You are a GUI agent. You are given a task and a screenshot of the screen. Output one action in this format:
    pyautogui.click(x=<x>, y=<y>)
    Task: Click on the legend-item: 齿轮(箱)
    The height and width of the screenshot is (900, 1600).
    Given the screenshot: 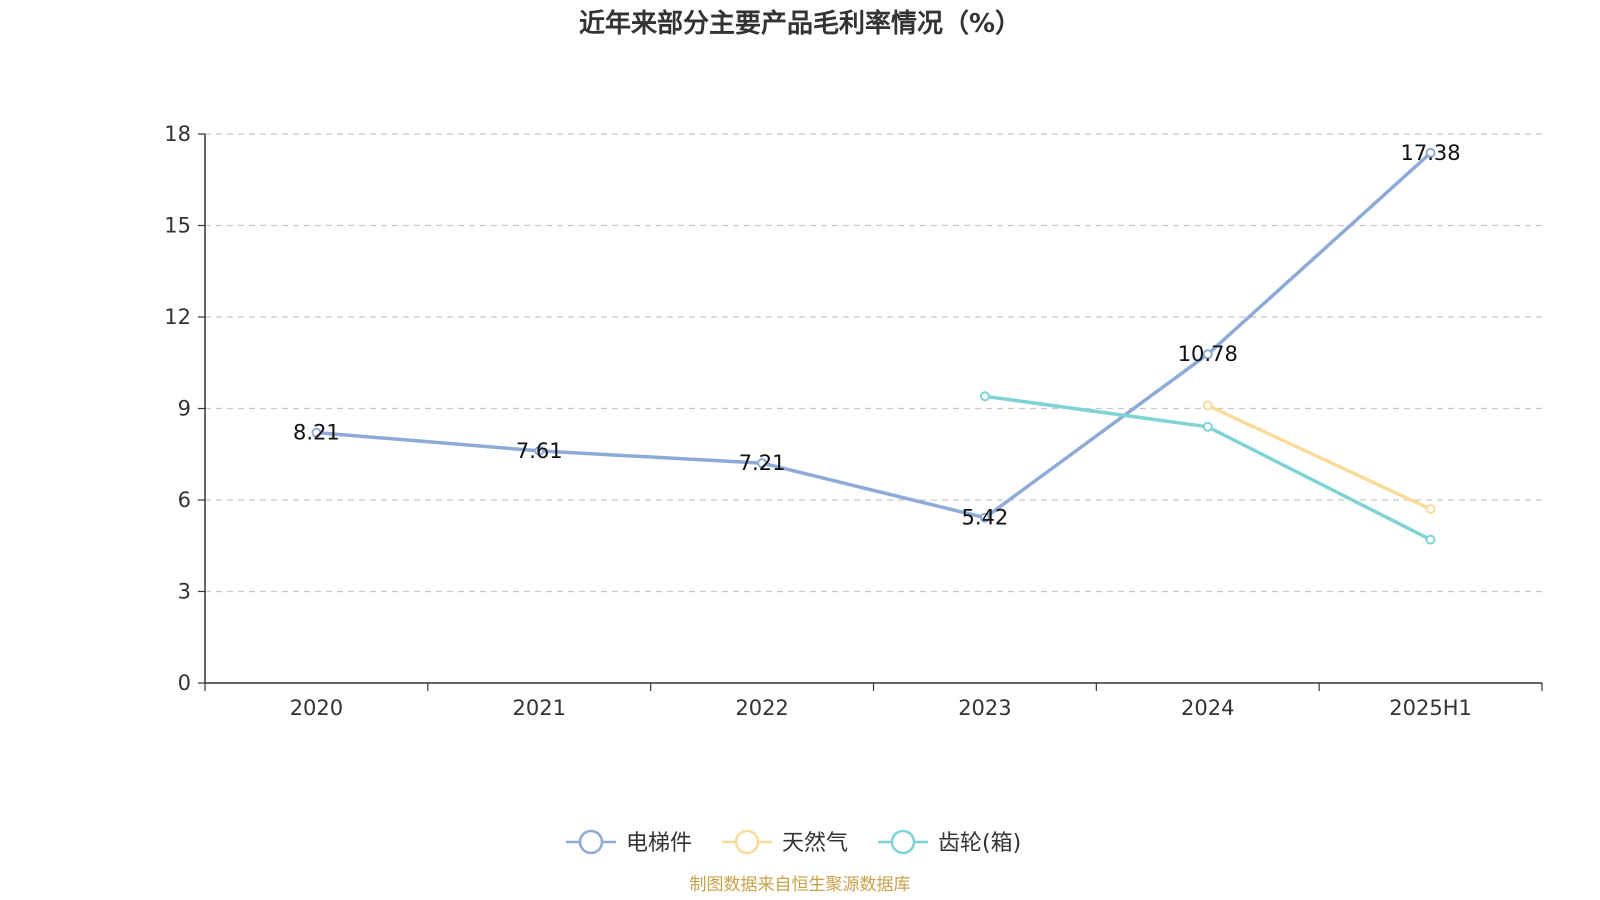 What is the action you would take?
    pyautogui.click(x=949, y=842)
    